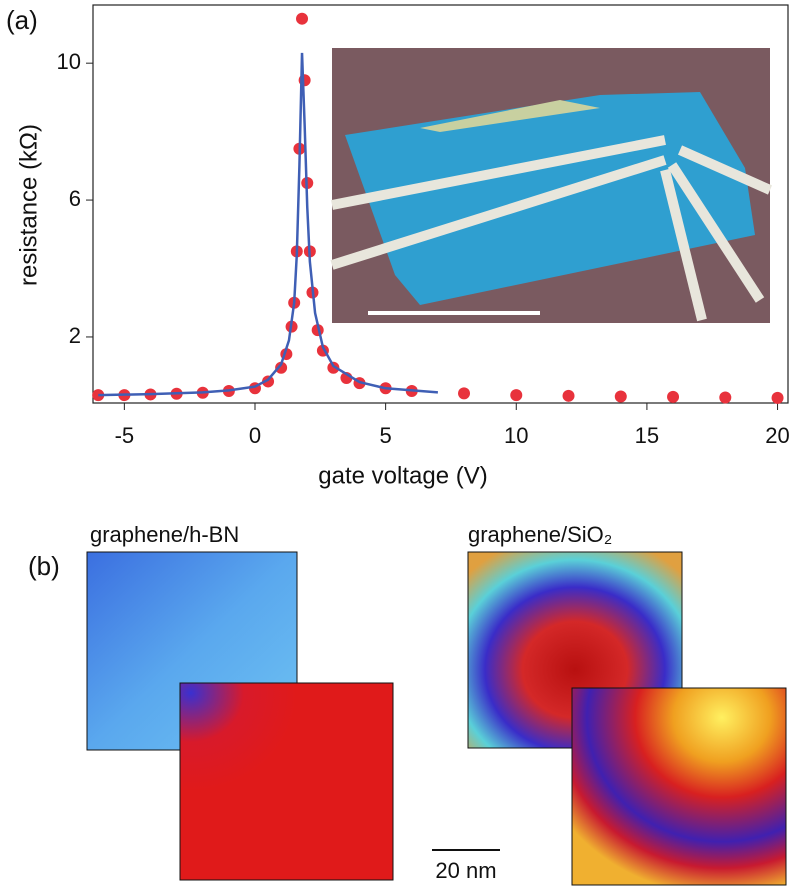  Describe the element at coordinates (69, 61) in the screenshot. I see `y-tick-label: 10` at that location.